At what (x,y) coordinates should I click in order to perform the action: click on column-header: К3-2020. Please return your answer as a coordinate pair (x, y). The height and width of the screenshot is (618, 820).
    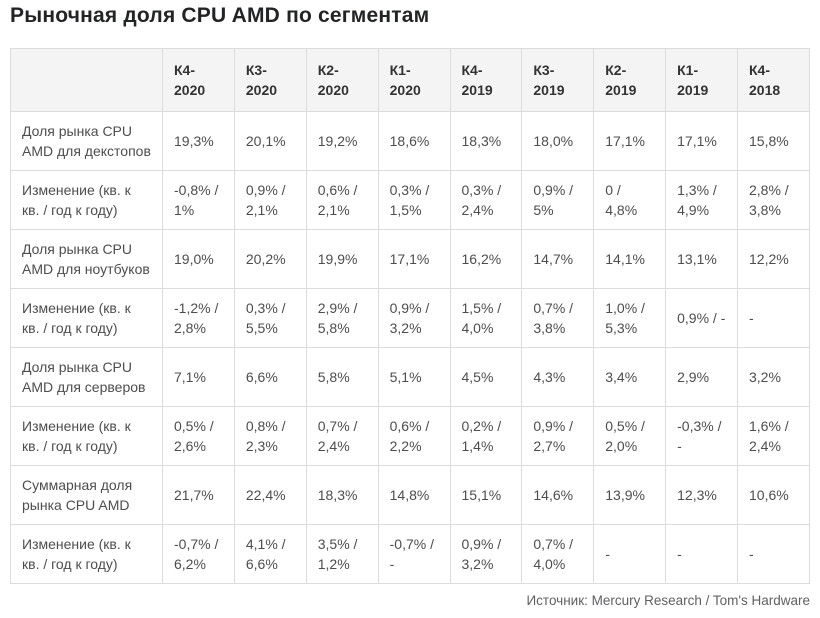
    Looking at the image, I should click on (270, 80).